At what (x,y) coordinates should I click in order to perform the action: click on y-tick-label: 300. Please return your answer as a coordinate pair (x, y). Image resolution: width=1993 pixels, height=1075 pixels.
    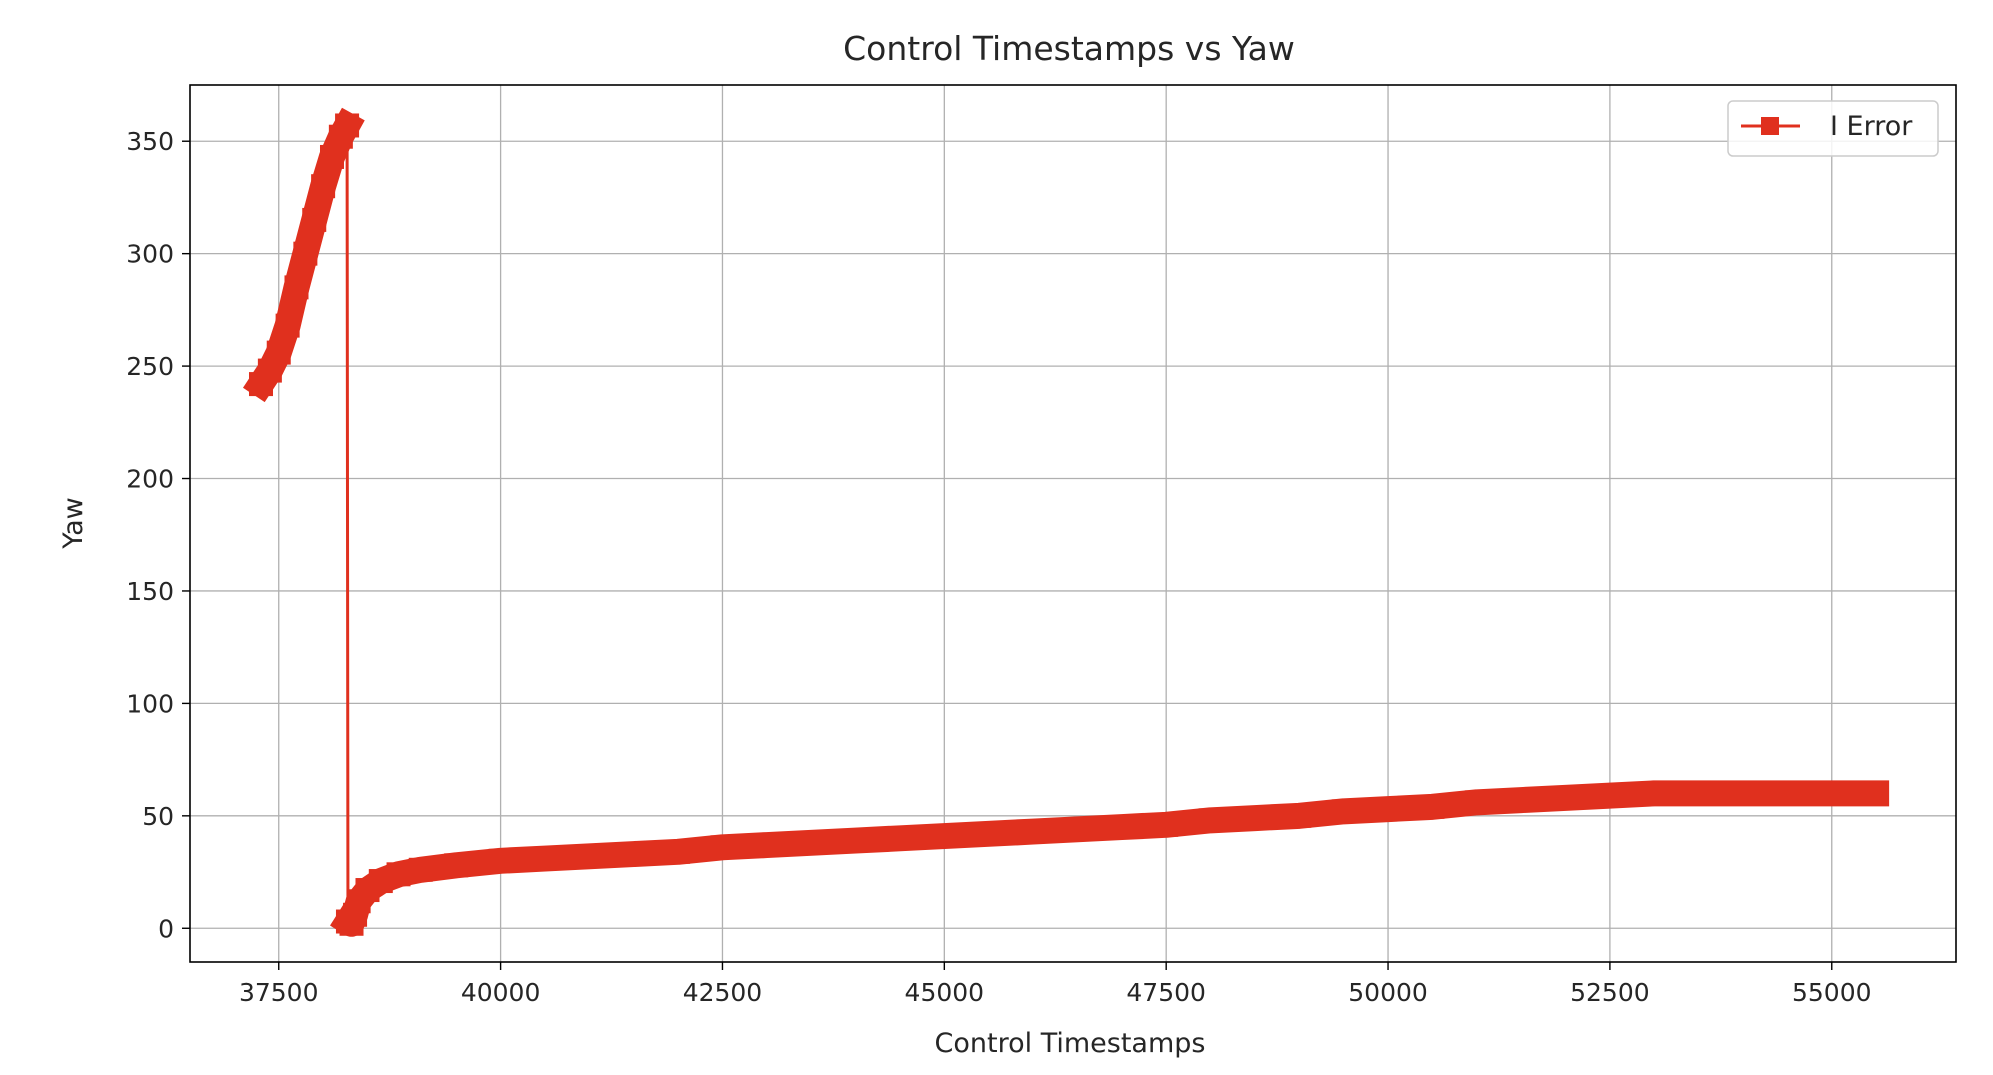
    Looking at the image, I should click on (150, 254).